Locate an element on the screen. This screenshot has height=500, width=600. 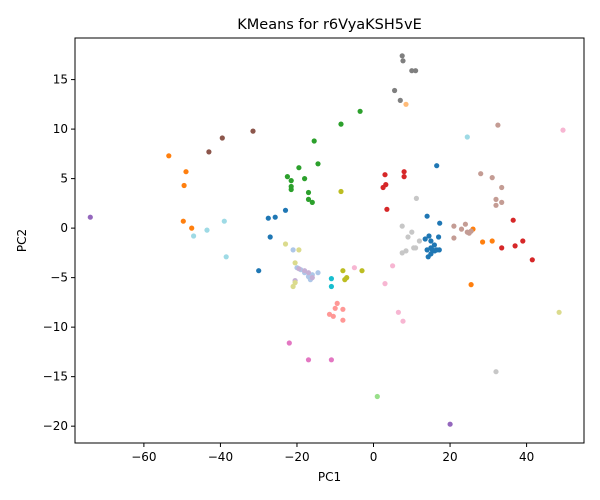
x-axis-label: PC1 is located at coordinates (329, 477).